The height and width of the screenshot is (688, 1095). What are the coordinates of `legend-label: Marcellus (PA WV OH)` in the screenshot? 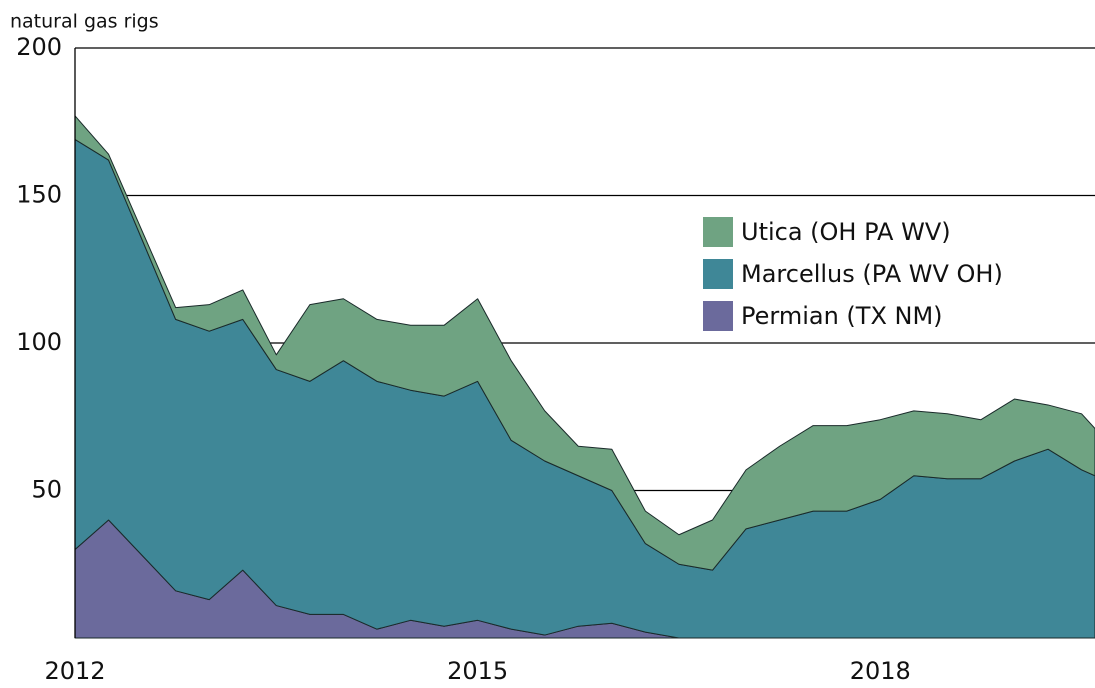 It's located at (872, 274).